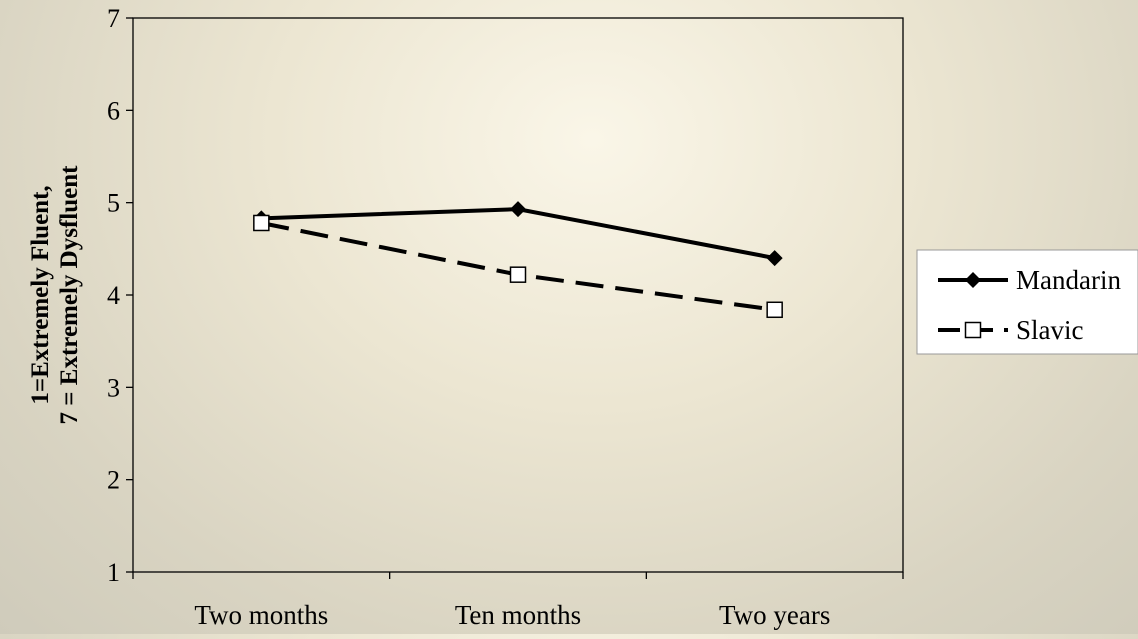  What do you see at coordinates (774, 615) in the screenshot?
I see `x-tick-label: Two years` at bounding box center [774, 615].